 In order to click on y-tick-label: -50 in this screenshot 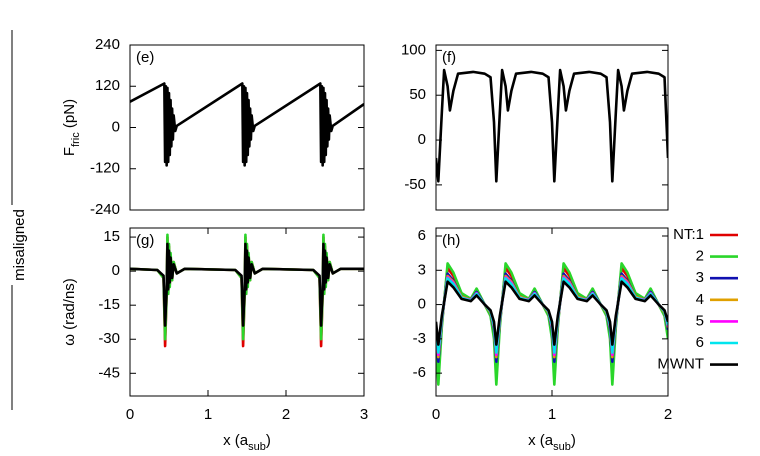, I will do `click(415, 184)`.